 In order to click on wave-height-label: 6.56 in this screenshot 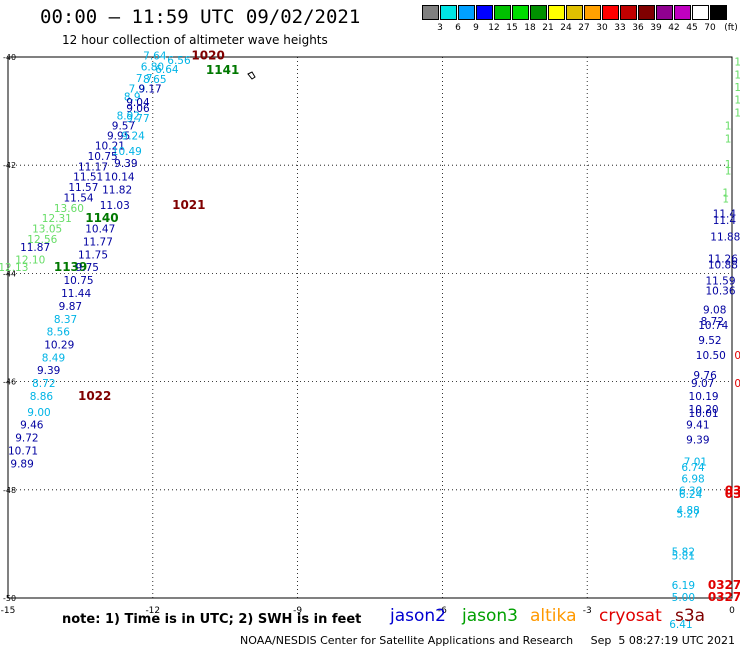, I will do `click(179, 61)`.